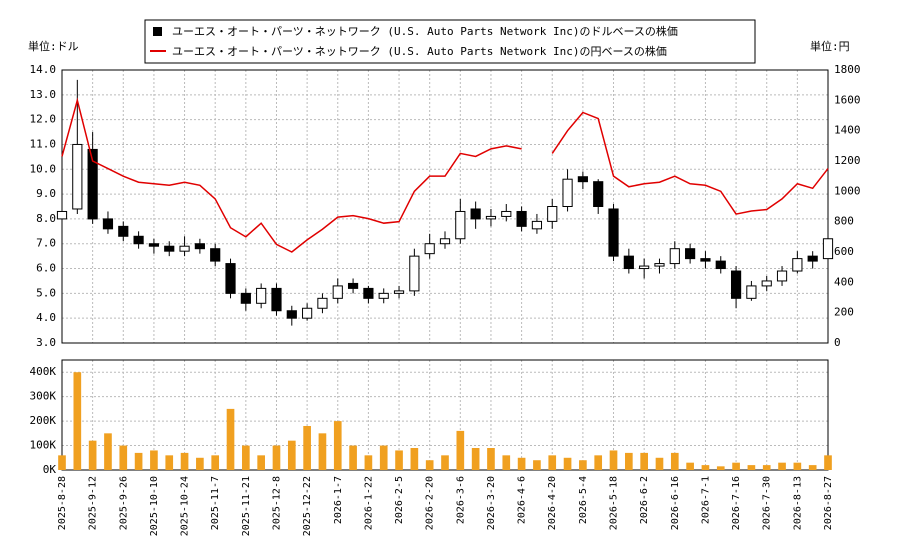  I want to click on x-tick-label: 2026-4-20, so click(552, 503).